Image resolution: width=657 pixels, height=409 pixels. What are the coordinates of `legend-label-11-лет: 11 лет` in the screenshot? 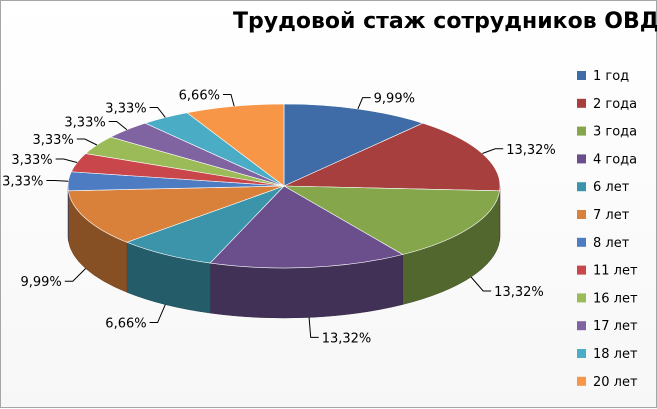 It's located at (615, 271).